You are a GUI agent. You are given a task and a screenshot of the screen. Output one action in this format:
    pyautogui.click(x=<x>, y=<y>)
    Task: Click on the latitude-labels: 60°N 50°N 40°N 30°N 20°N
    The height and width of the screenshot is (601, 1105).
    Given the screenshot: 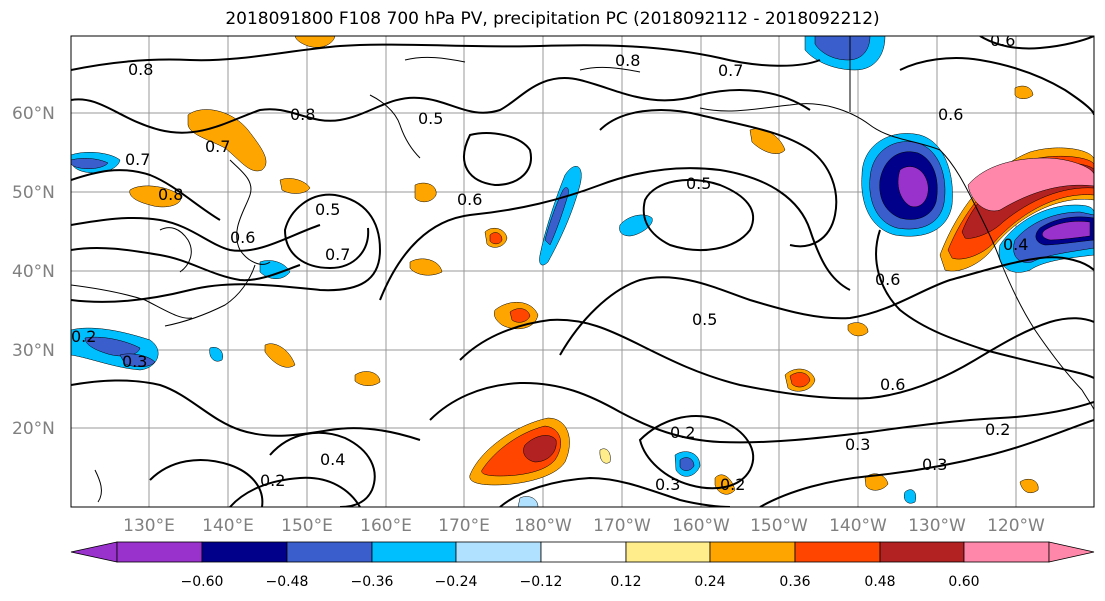 What is the action you would take?
    pyautogui.click(x=33, y=271)
    